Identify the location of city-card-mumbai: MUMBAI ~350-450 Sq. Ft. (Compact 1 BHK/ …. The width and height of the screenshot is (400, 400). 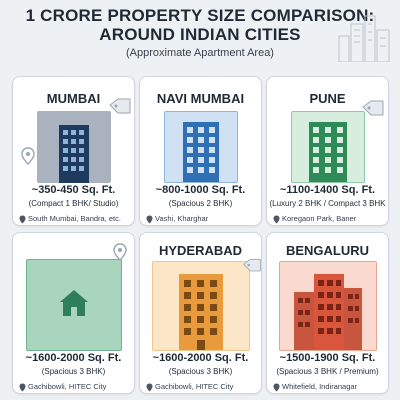
(73, 151).